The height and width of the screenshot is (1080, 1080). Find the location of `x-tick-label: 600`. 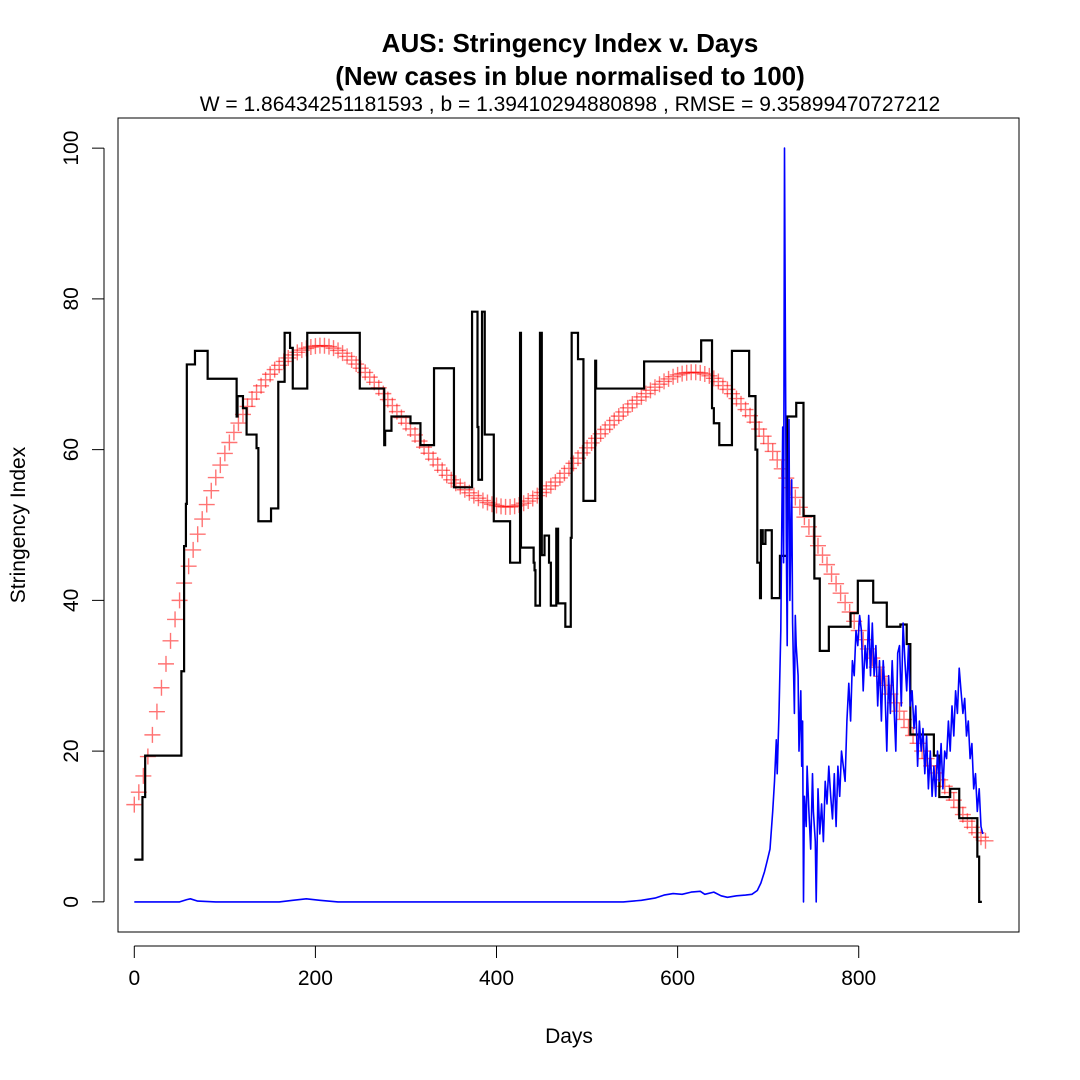

x-tick-label: 600 is located at coordinates (677, 978).